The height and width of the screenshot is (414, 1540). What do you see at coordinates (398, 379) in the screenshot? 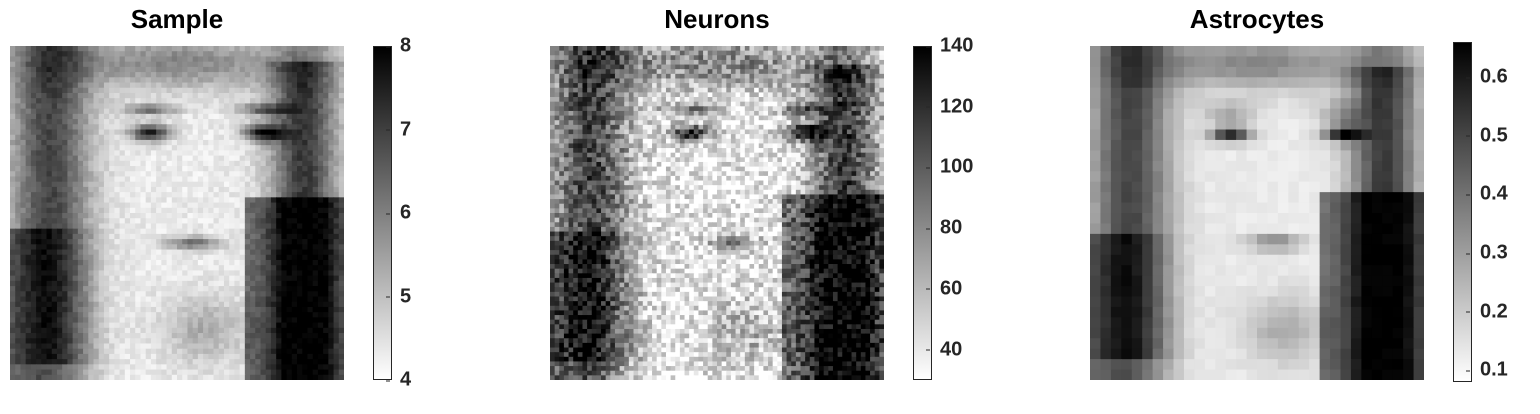
I see `colorbar-tick-label: 4` at bounding box center [398, 379].